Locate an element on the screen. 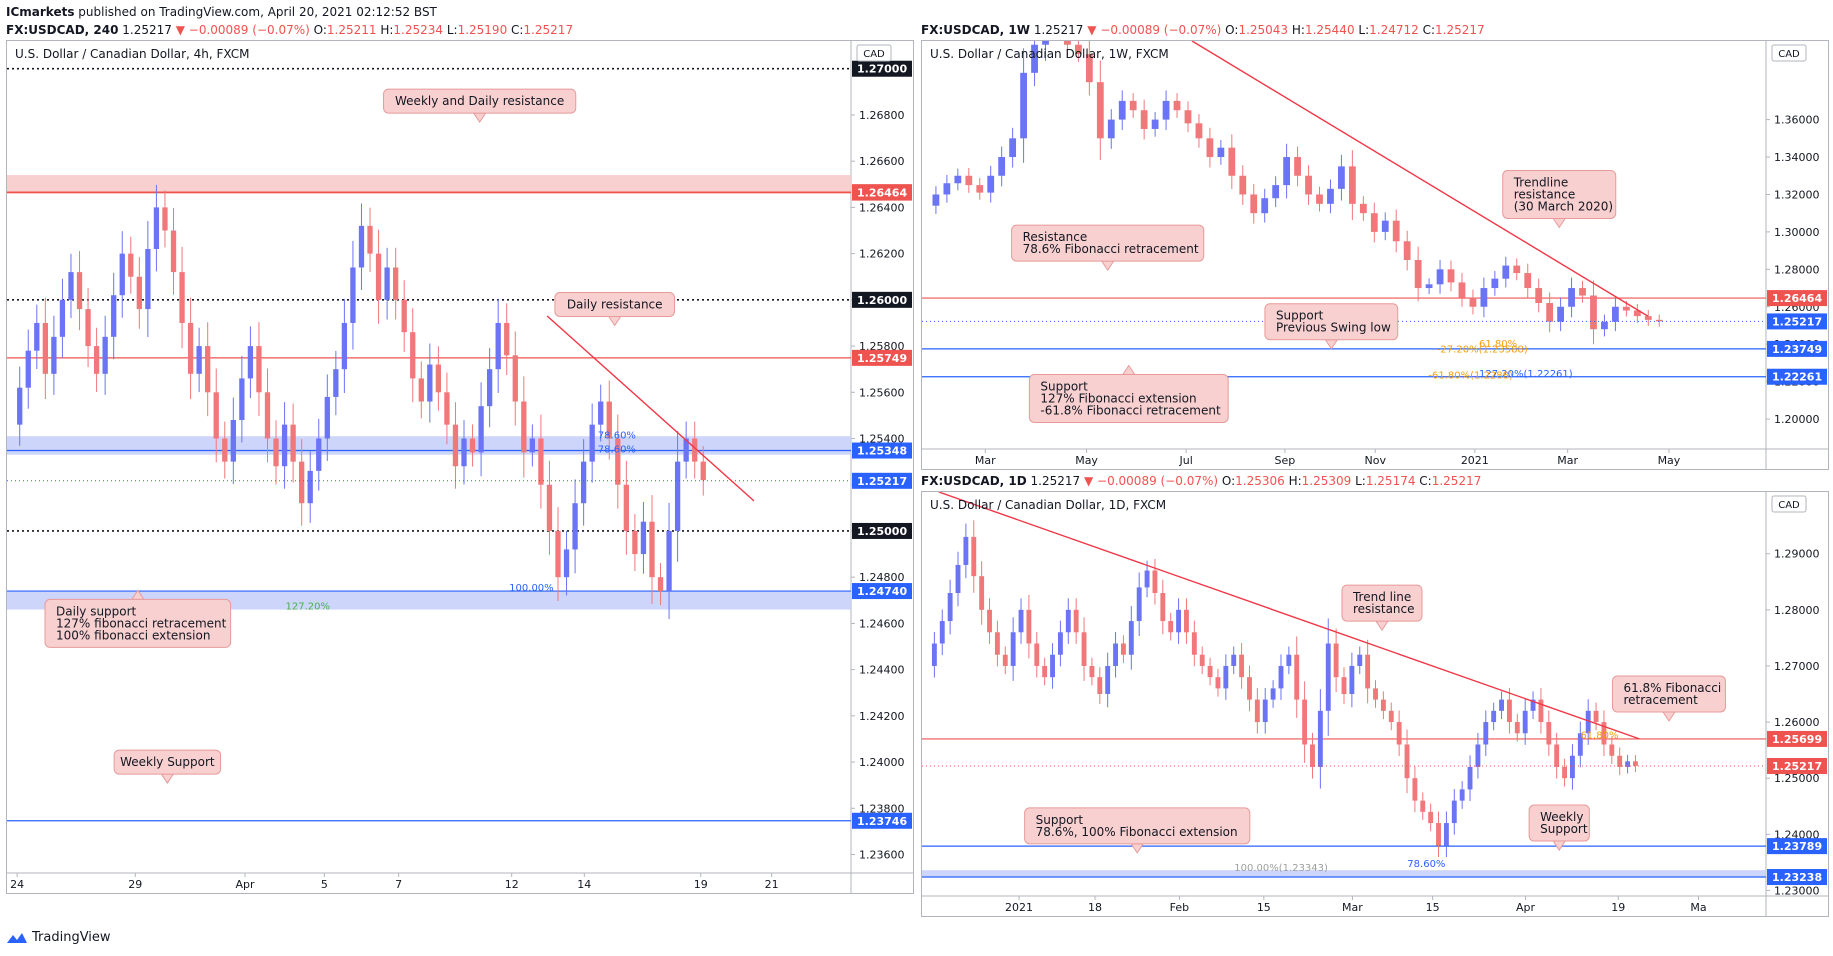 Image resolution: width=1833 pixels, height=956 pixels. x-tick-label: 18 is located at coordinates (1095, 907).